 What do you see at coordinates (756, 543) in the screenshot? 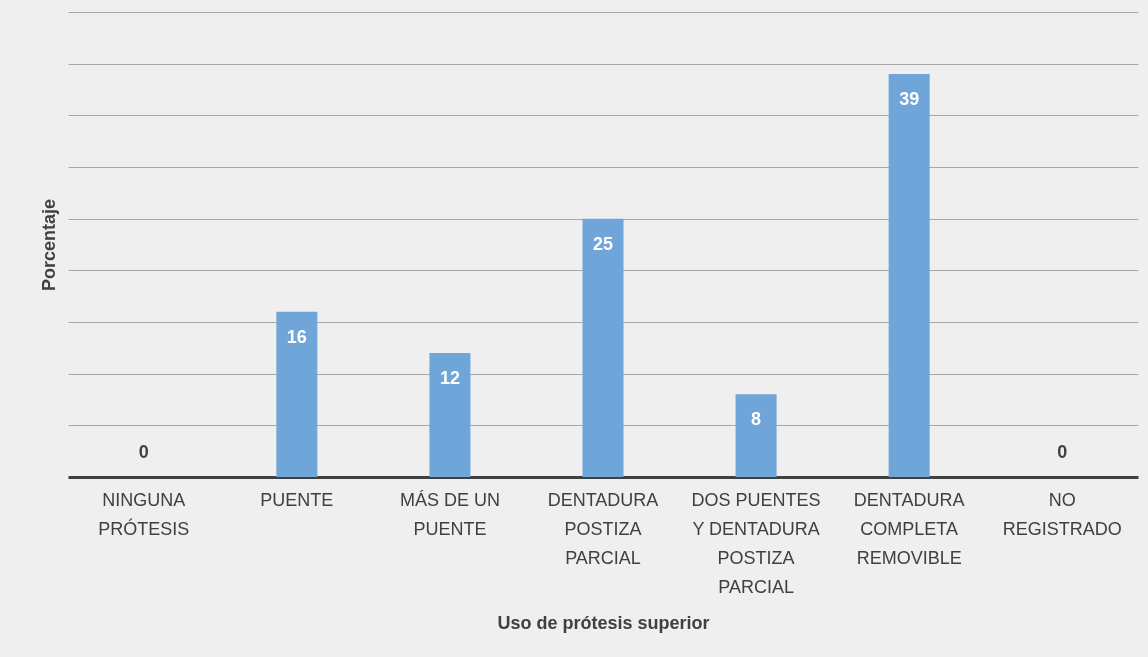
I see `x-tick-label: DOS PUENTES Y DENTADURA POSTIZA PARCIAL` at bounding box center [756, 543].